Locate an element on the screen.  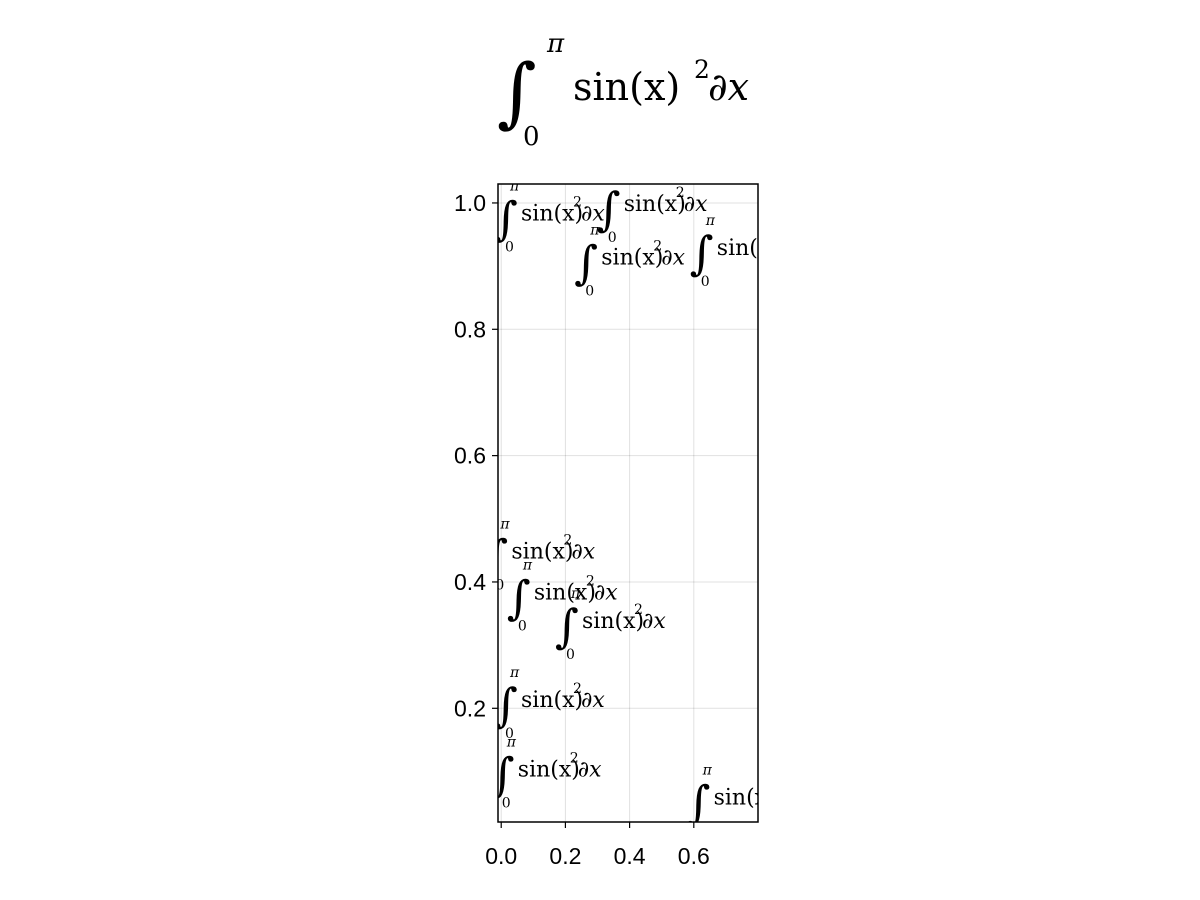
point-6-integral-sign: ∫ is located at coordinates (567, 626).